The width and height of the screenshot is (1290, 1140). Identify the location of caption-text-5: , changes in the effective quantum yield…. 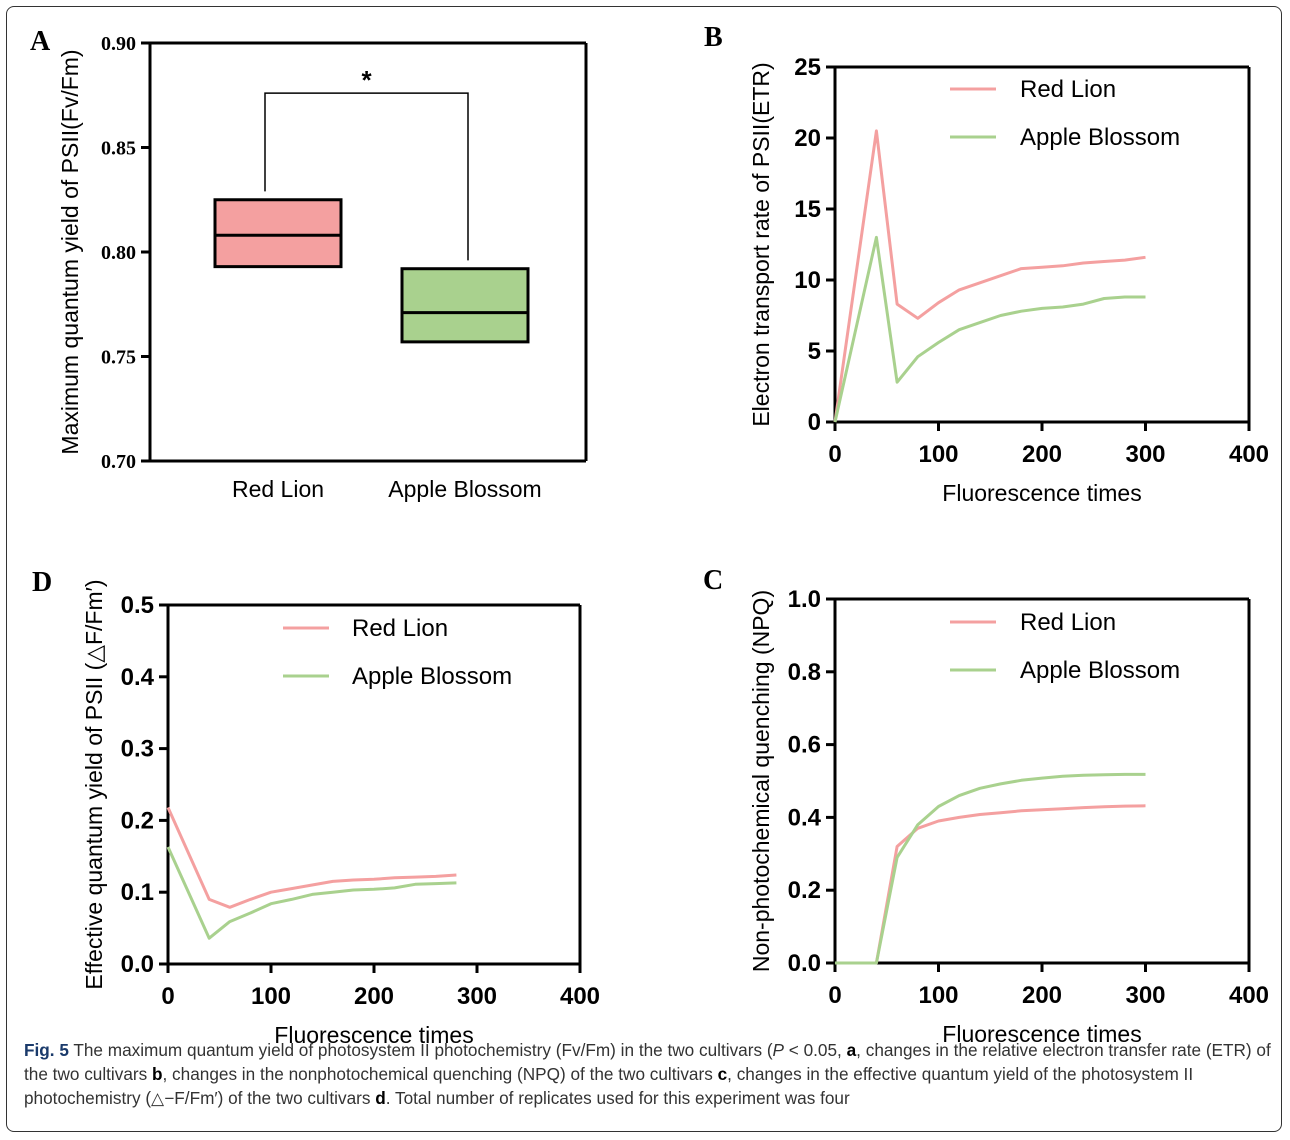
(609, 1086).